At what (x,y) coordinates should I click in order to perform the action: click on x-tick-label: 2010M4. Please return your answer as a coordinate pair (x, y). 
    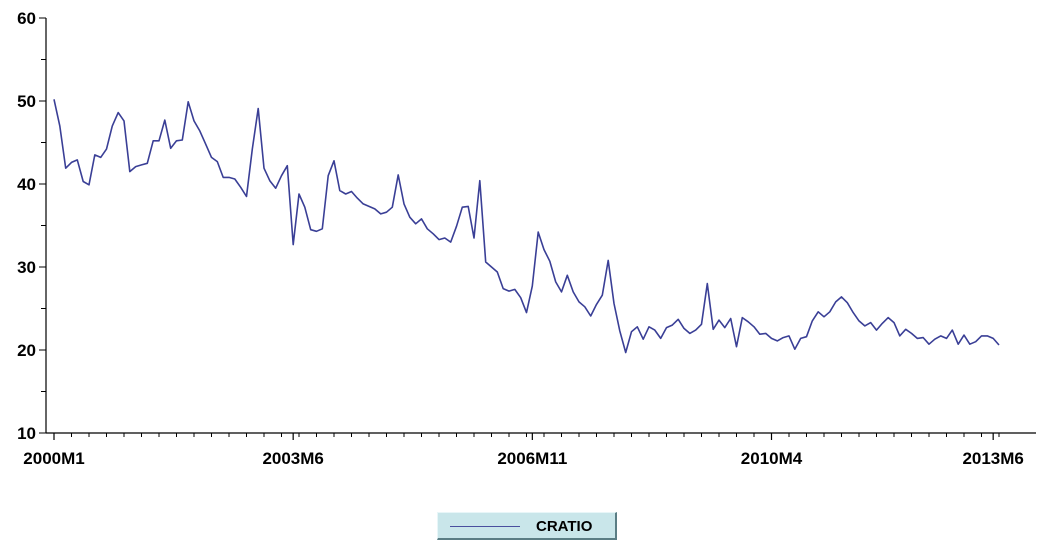
    Looking at the image, I should click on (772, 458).